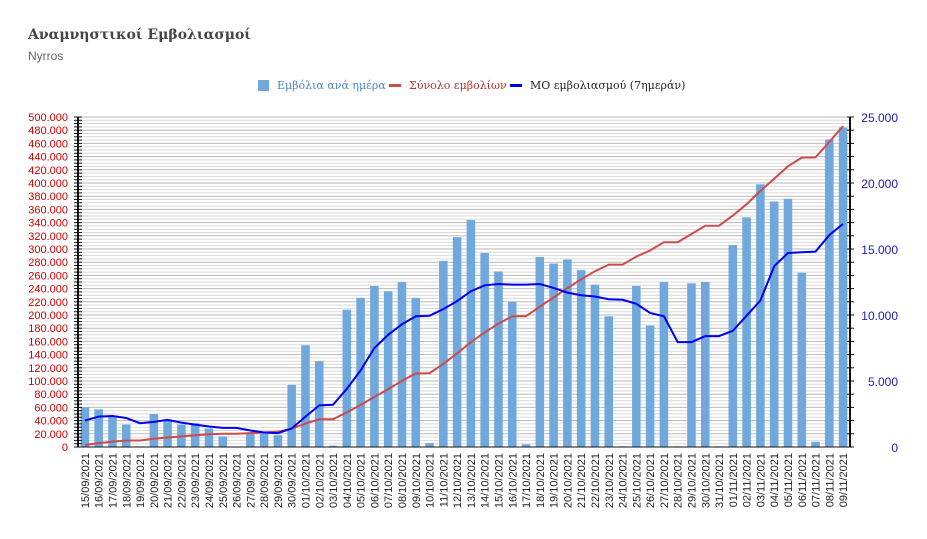  Describe the element at coordinates (693, 480) in the screenshot. I see `x-axis-tick-label: 29/10/2021` at that location.